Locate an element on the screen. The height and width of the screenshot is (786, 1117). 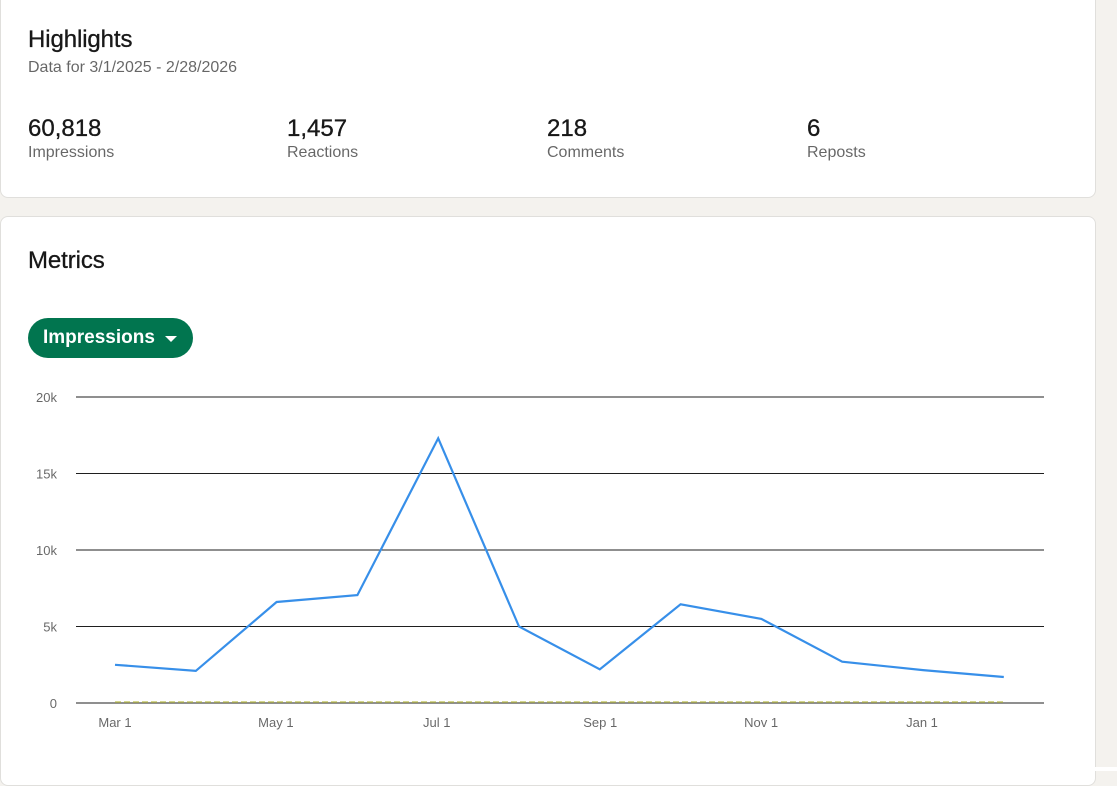
stat-comments: 218 Comments is located at coordinates (667, 138).